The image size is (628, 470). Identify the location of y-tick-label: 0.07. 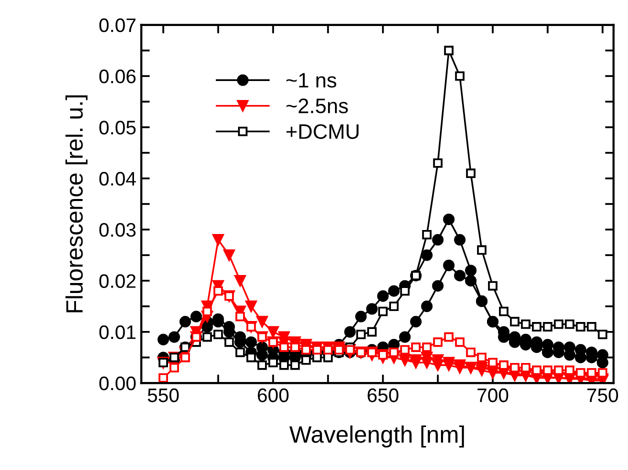
(117, 25).